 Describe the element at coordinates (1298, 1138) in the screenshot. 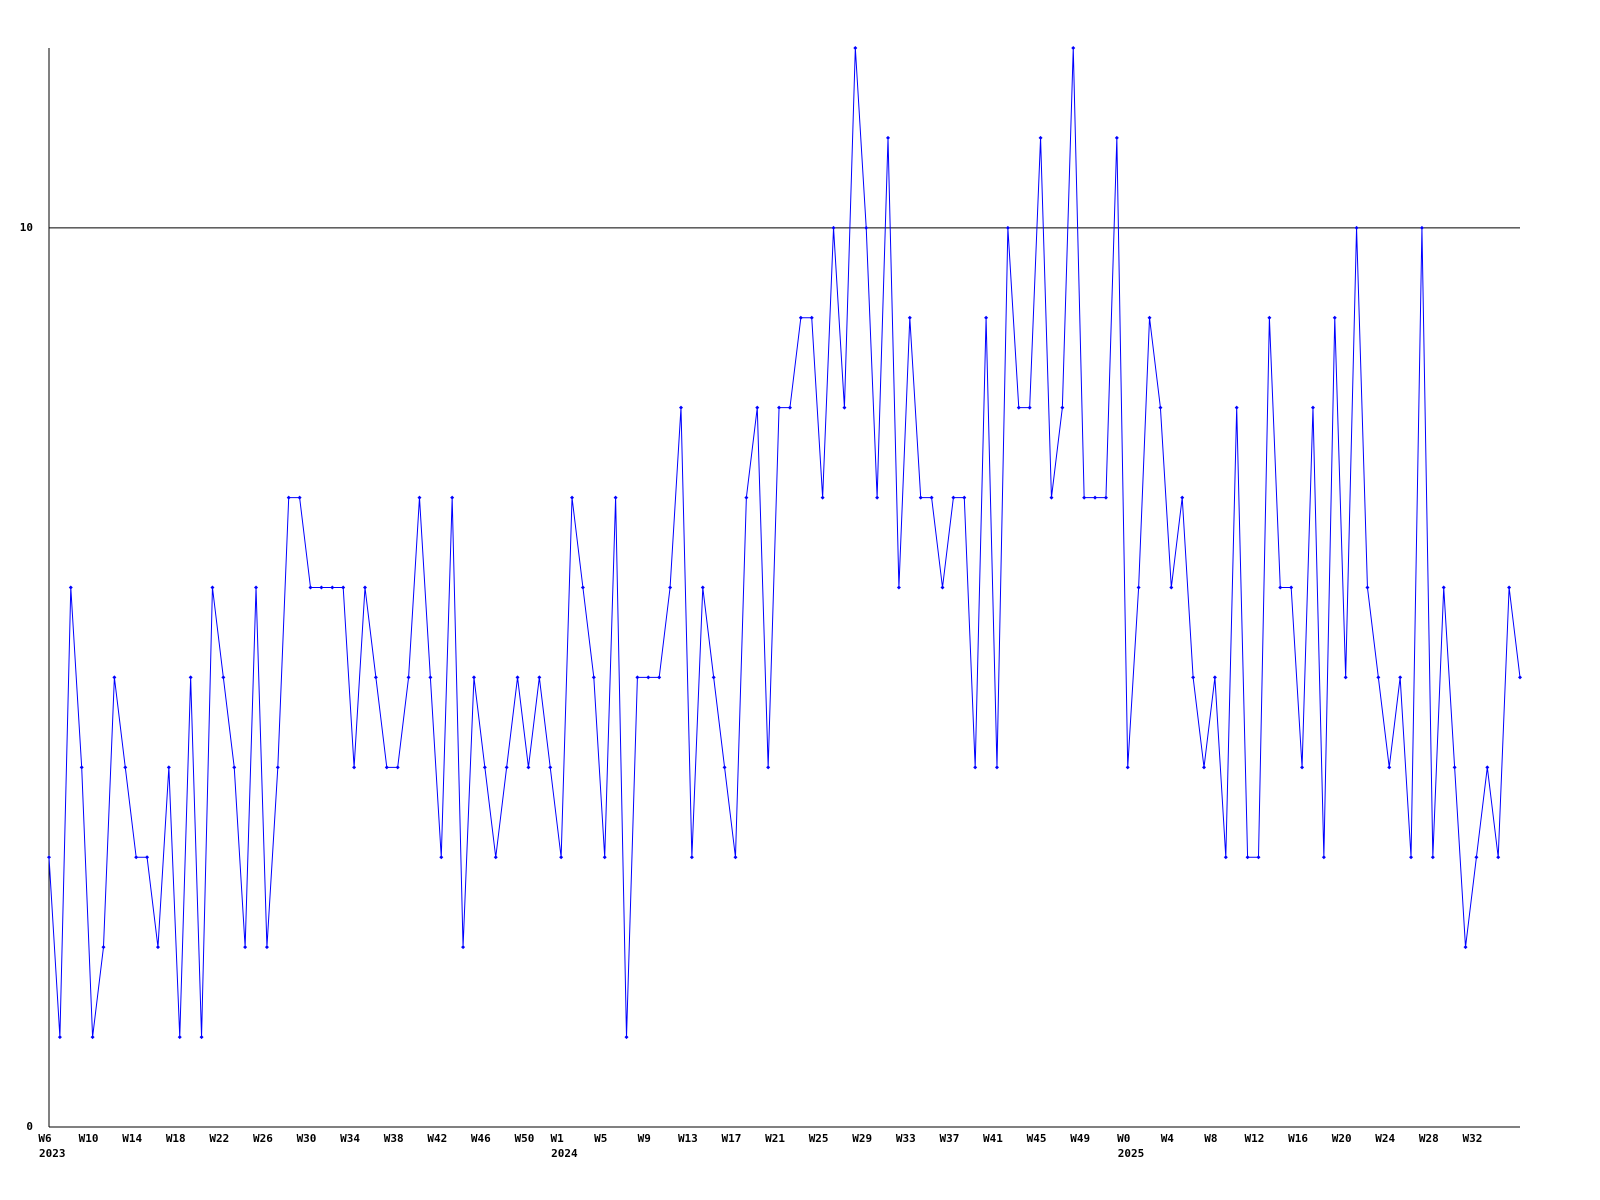

I see `x-tick-label: W16` at that location.